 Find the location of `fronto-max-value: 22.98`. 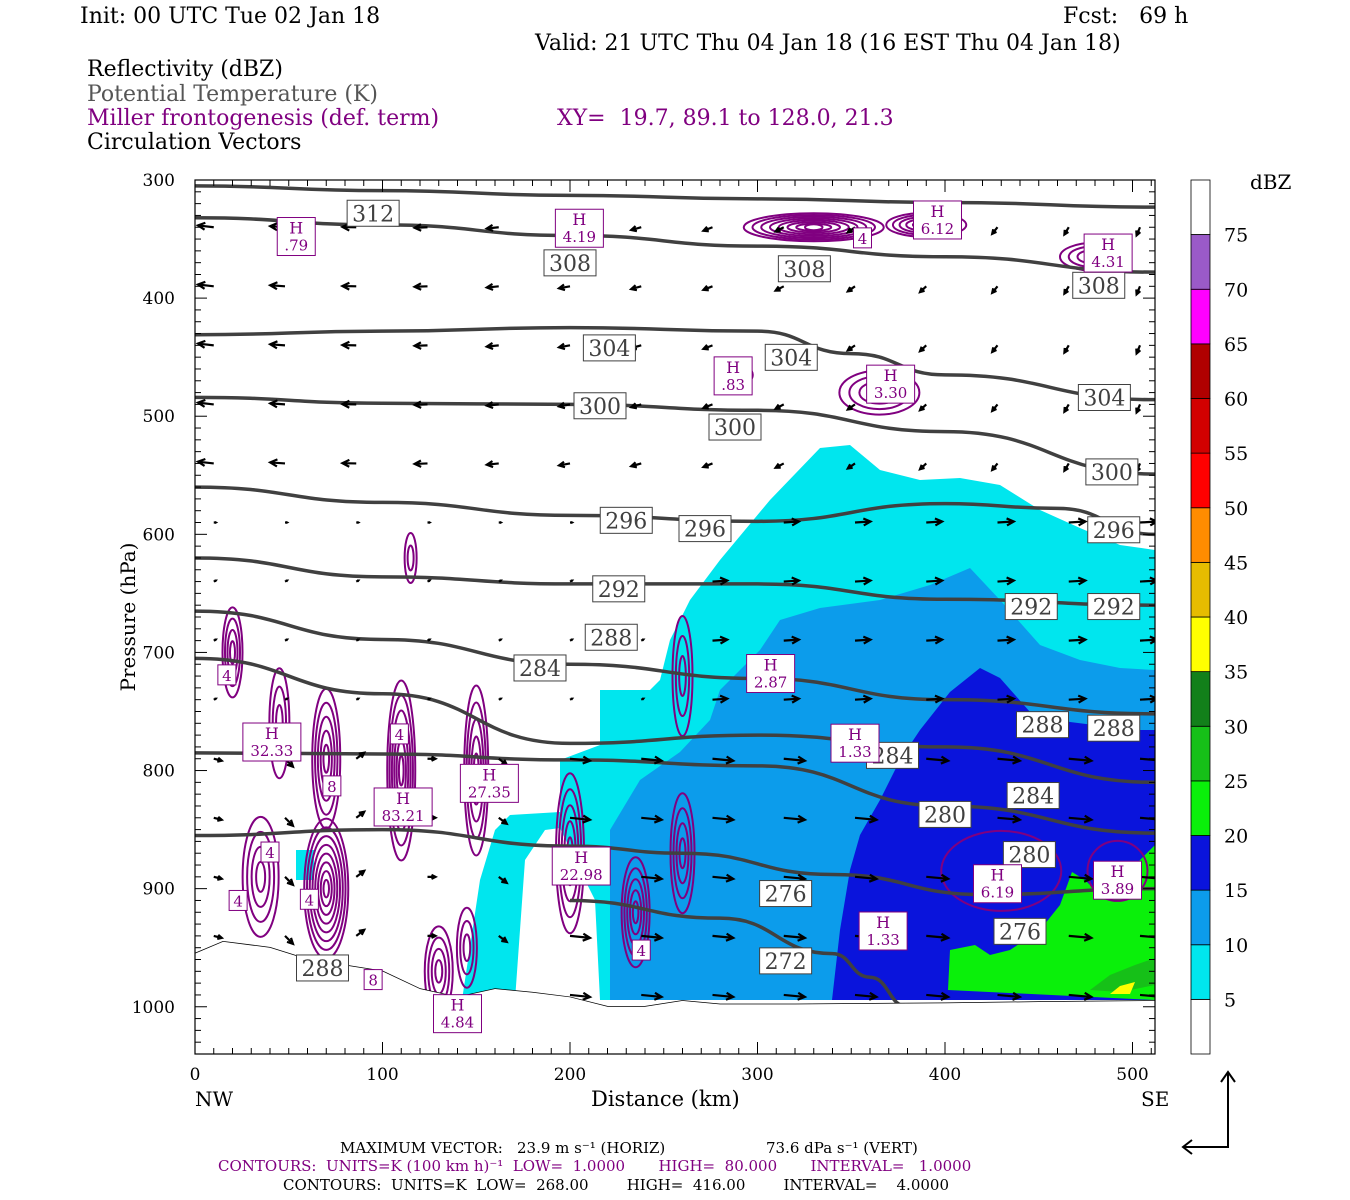

fronto-max-value: 22.98 is located at coordinates (581, 875).